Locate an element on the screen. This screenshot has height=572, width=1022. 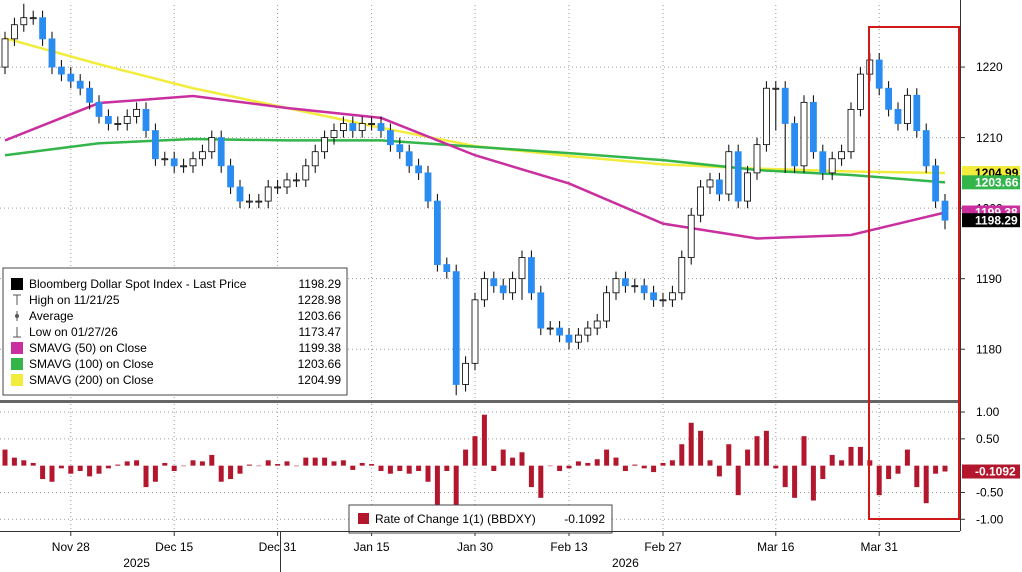
legend-label: SMAVG (200) on Close is located at coordinates (91, 380).